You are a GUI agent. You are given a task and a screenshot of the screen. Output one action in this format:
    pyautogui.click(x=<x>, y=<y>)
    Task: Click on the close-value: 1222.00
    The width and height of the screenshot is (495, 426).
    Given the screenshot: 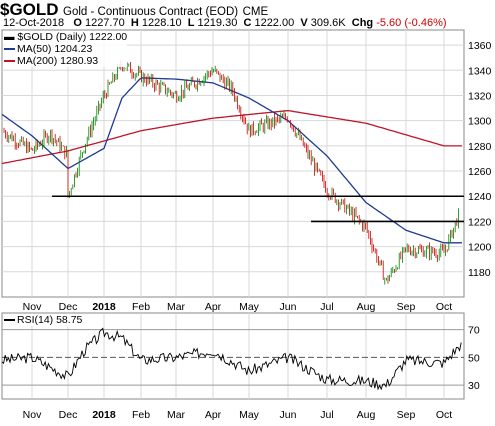 What is the action you would take?
    pyautogui.click(x=274, y=23)
    